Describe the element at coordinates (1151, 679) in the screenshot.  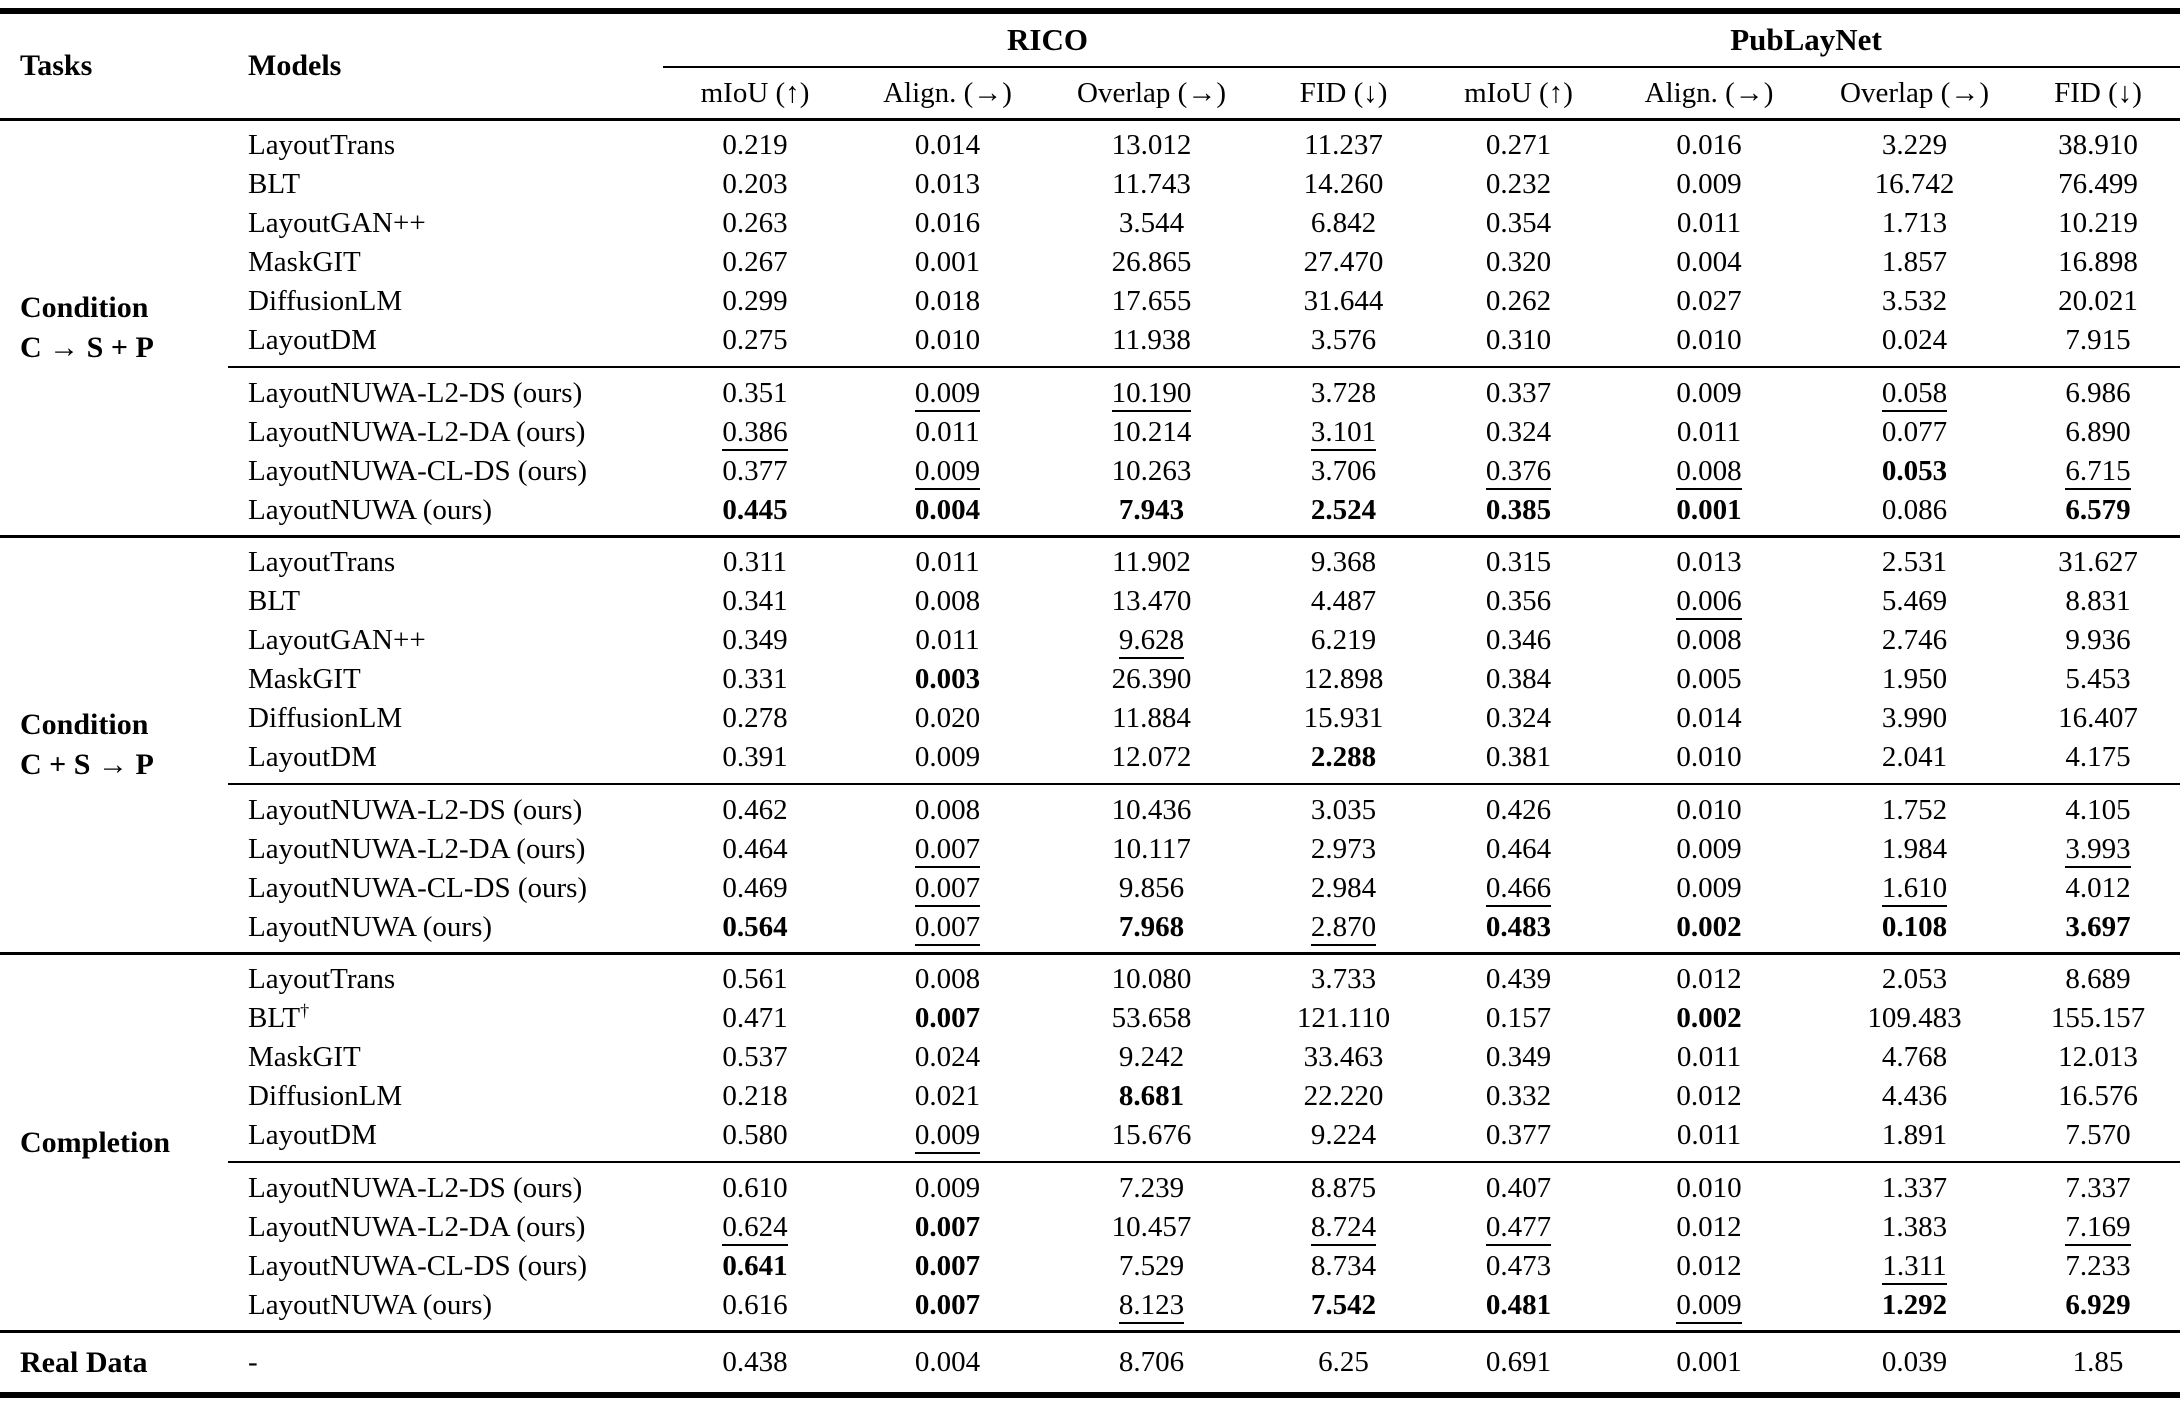
I see `metric-value: 26.390` at that location.